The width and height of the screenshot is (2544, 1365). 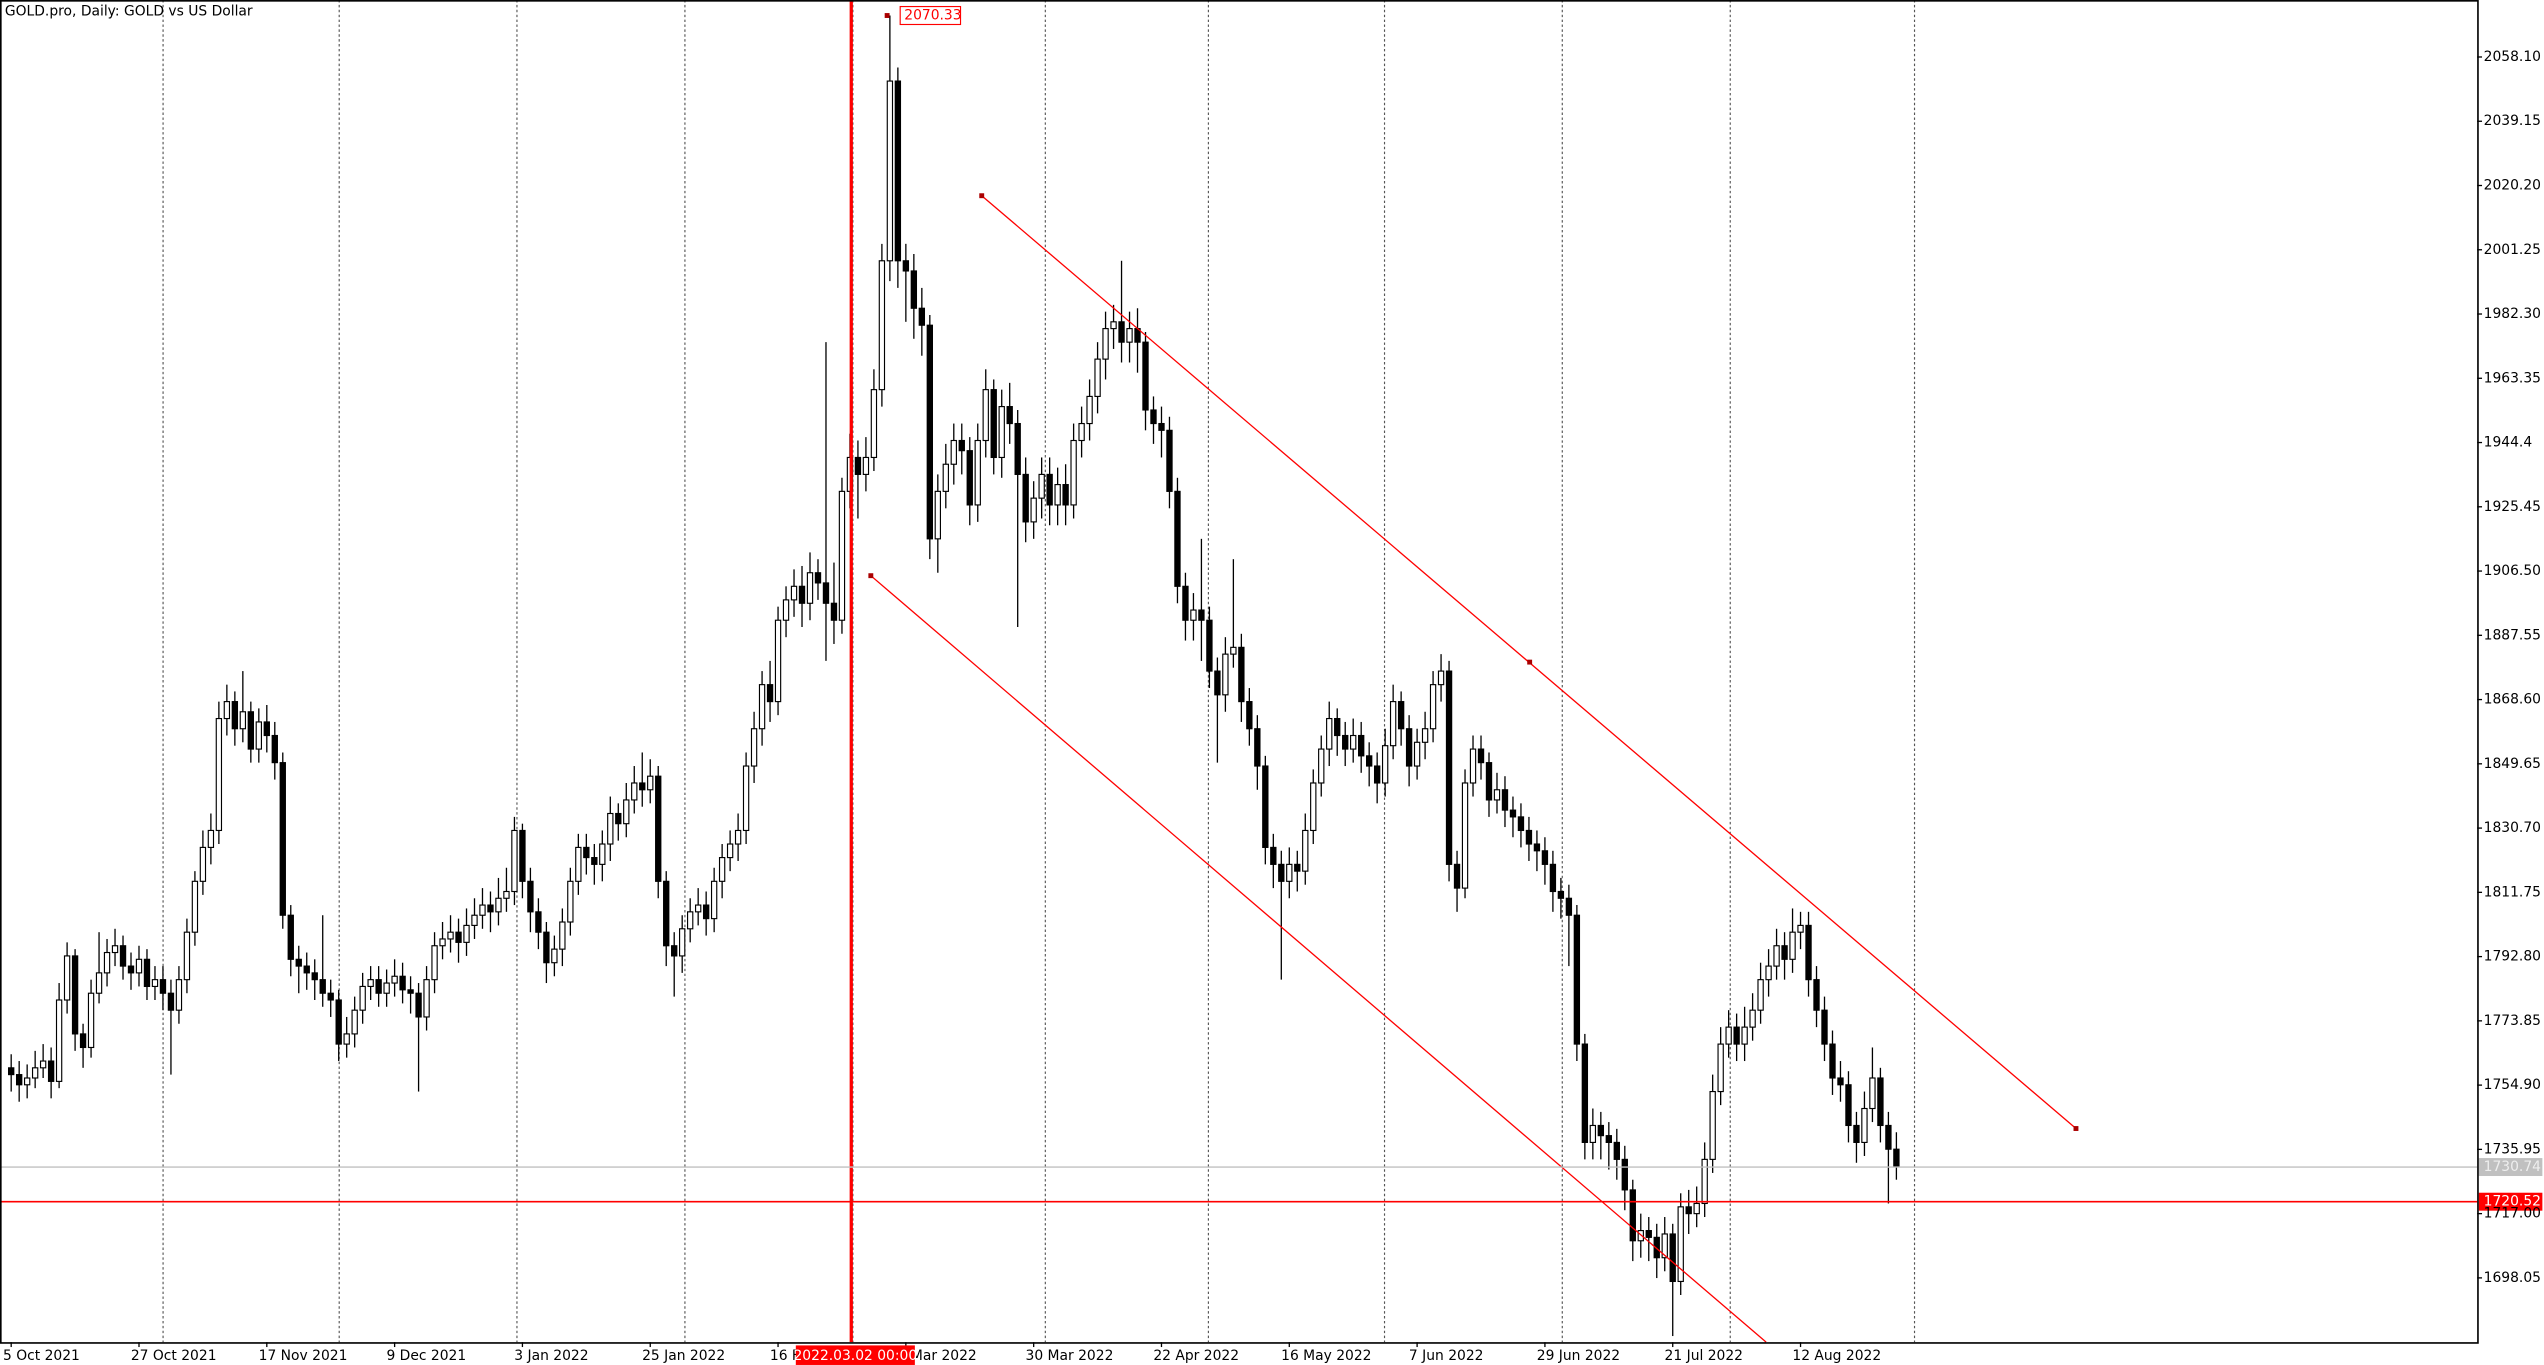 I want to click on crosshair-price-label: 1720.52, so click(x=2512, y=1202).